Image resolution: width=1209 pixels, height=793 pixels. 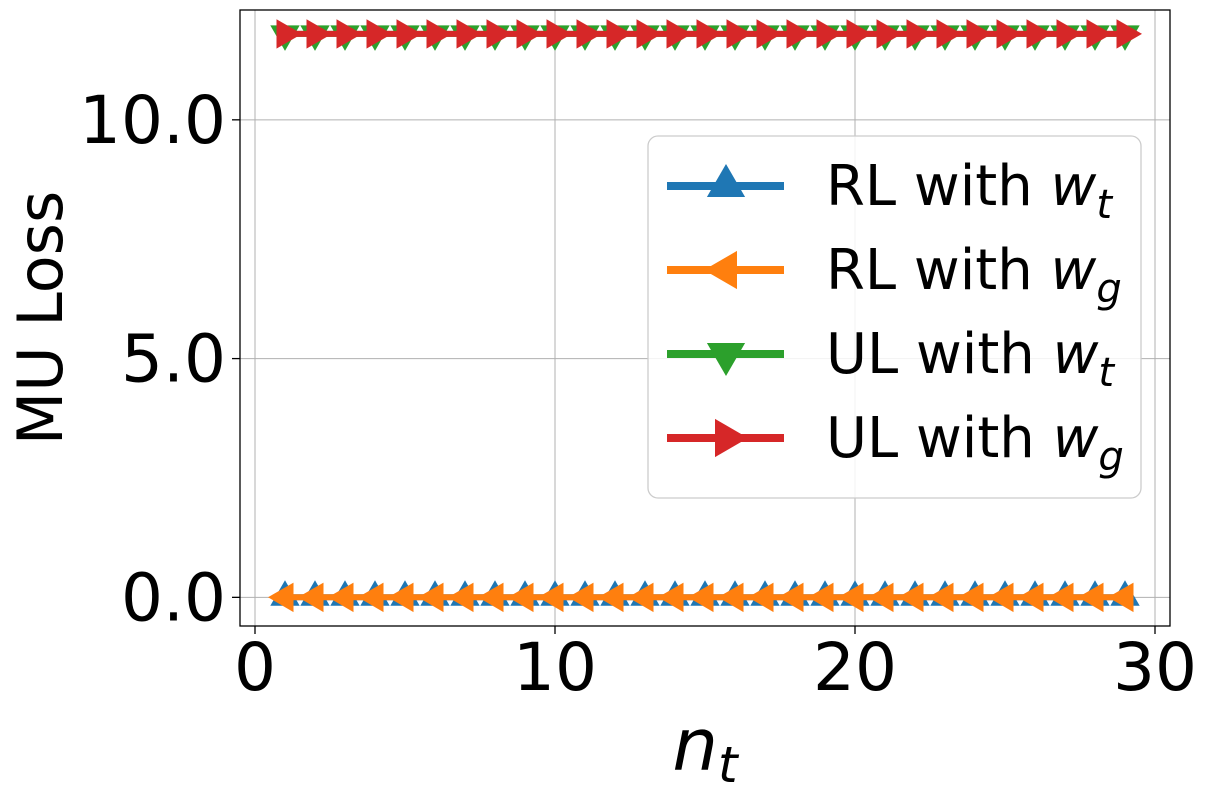 I want to click on x-tick-label: 20, so click(x=855, y=667).